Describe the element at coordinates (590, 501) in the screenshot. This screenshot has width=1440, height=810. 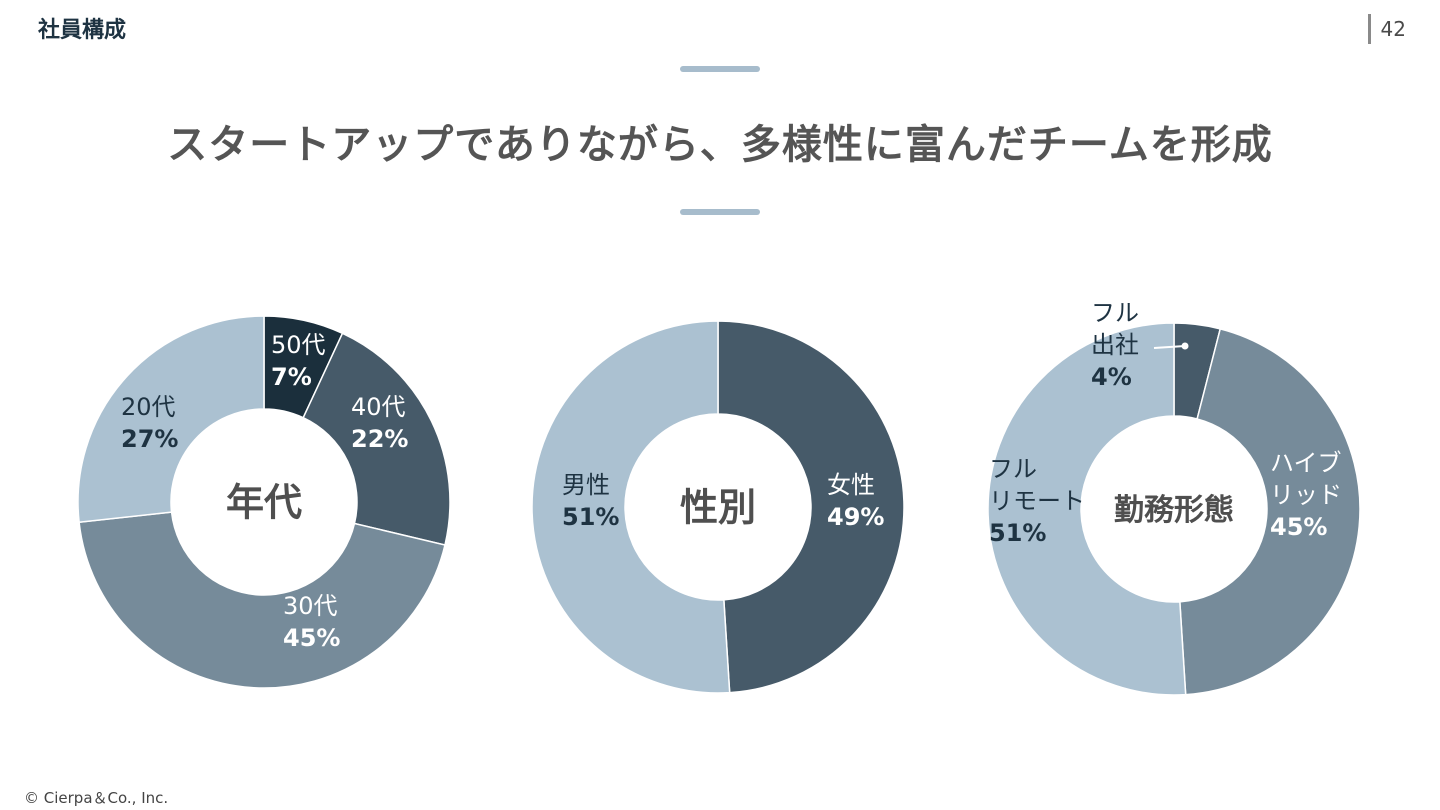
I see `slice-label: 男性 51%` at that location.